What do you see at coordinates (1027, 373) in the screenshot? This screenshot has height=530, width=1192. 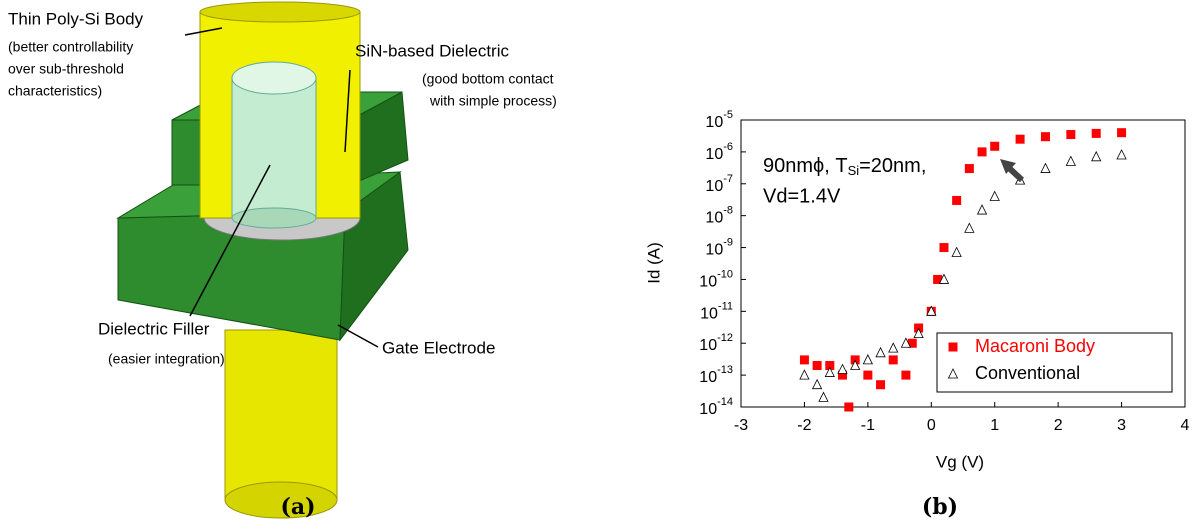 I see `legend-label: Conventional` at bounding box center [1027, 373].